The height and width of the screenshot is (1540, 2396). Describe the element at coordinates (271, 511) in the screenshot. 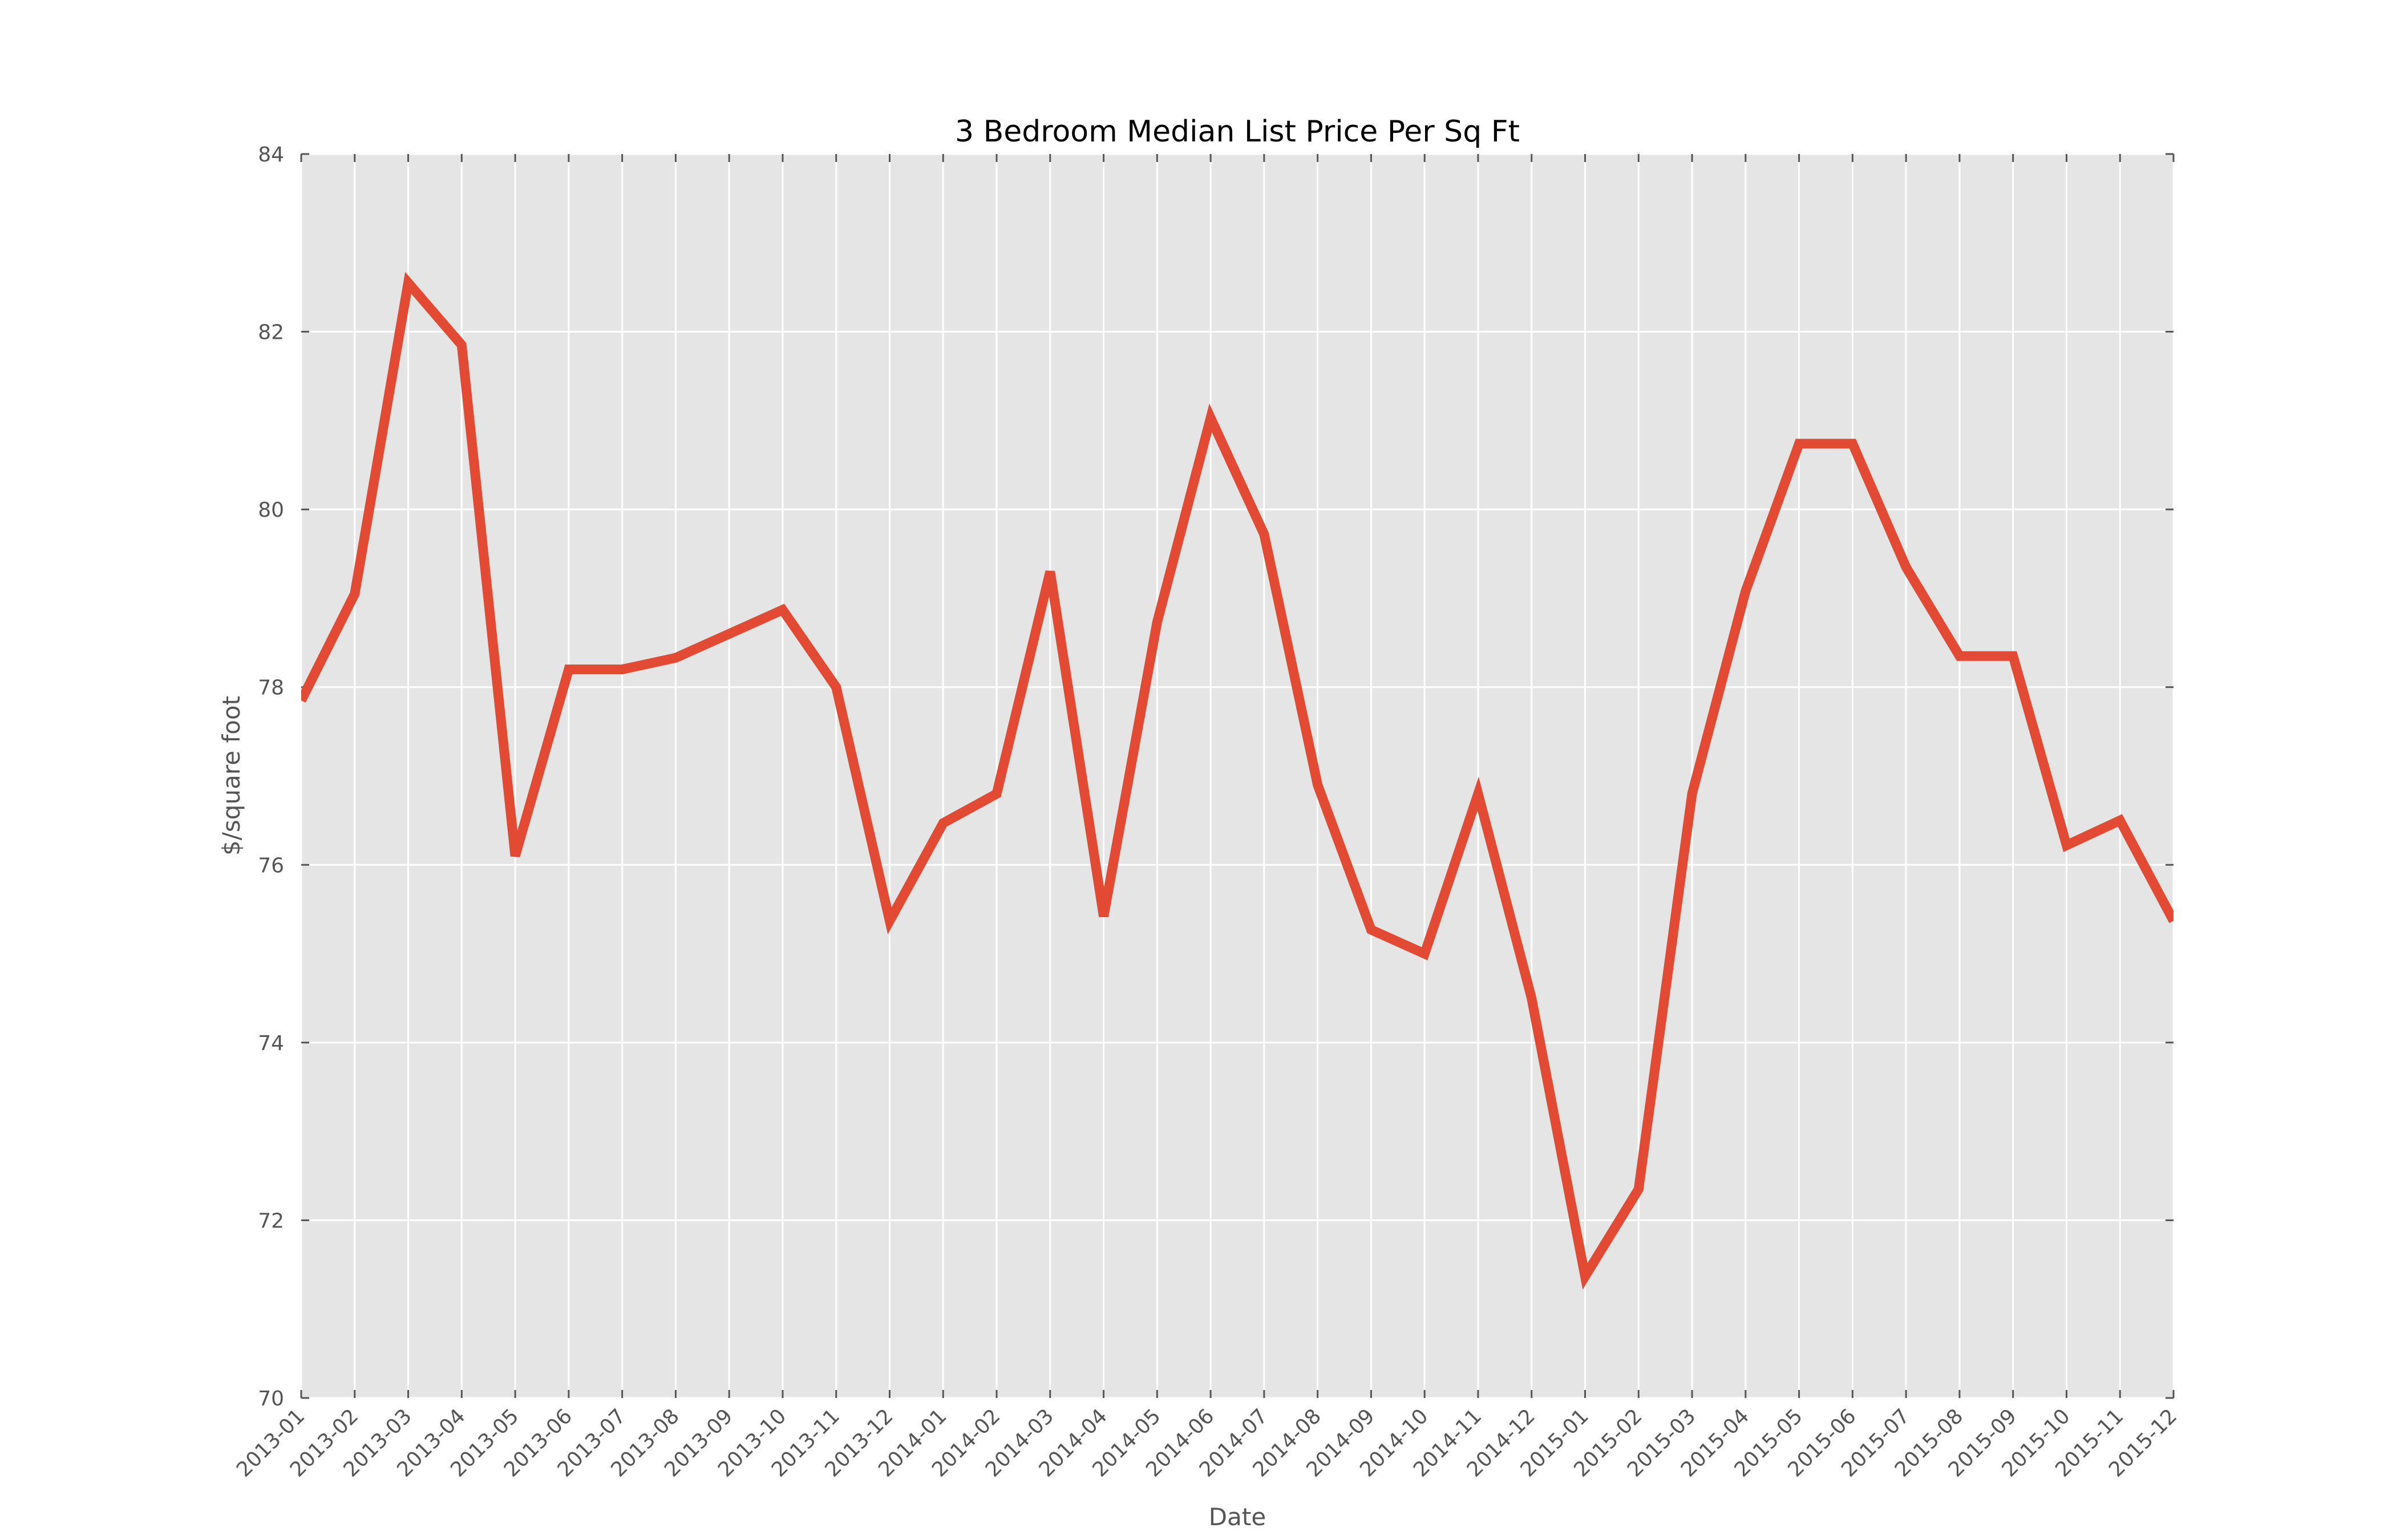

I see `y-tick-label: 80` at that location.